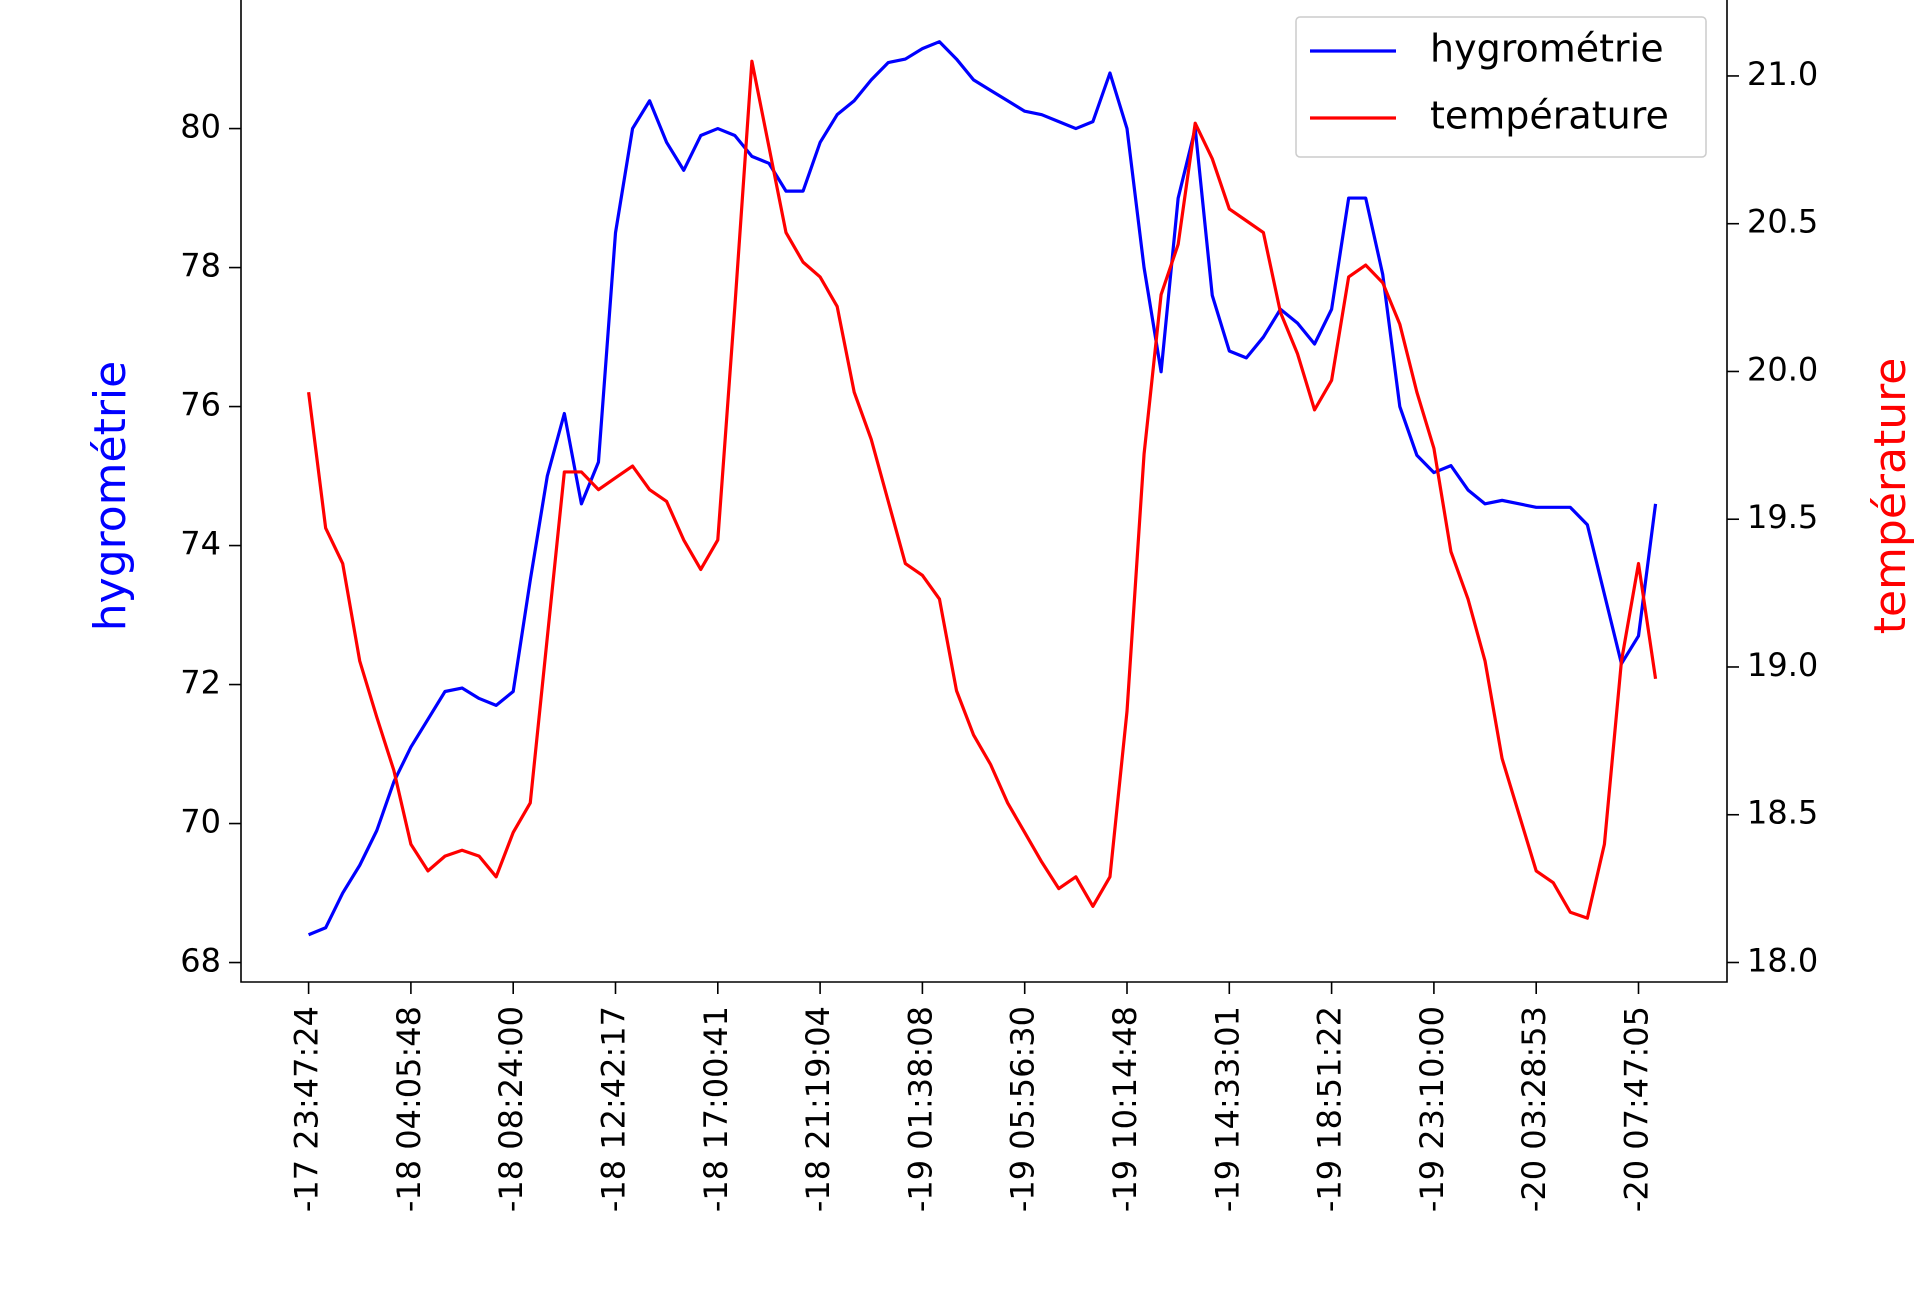  What do you see at coordinates (1782, 665) in the screenshot?
I see `y2-tick-label: 19.0` at bounding box center [1782, 665].